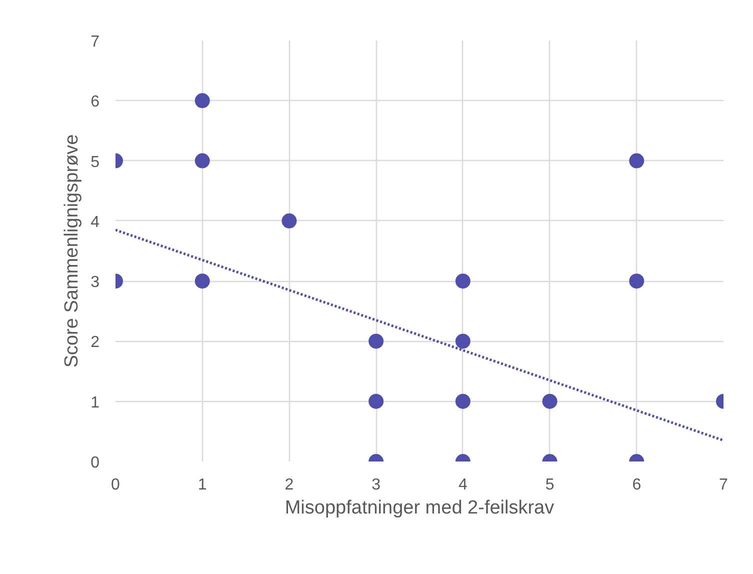 The width and height of the screenshot is (753, 574). Describe the element at coordinates (419, 508) in the screenshot. I see `x-axis-title: Misoppfatninger med 2-feilskrav` at that location.